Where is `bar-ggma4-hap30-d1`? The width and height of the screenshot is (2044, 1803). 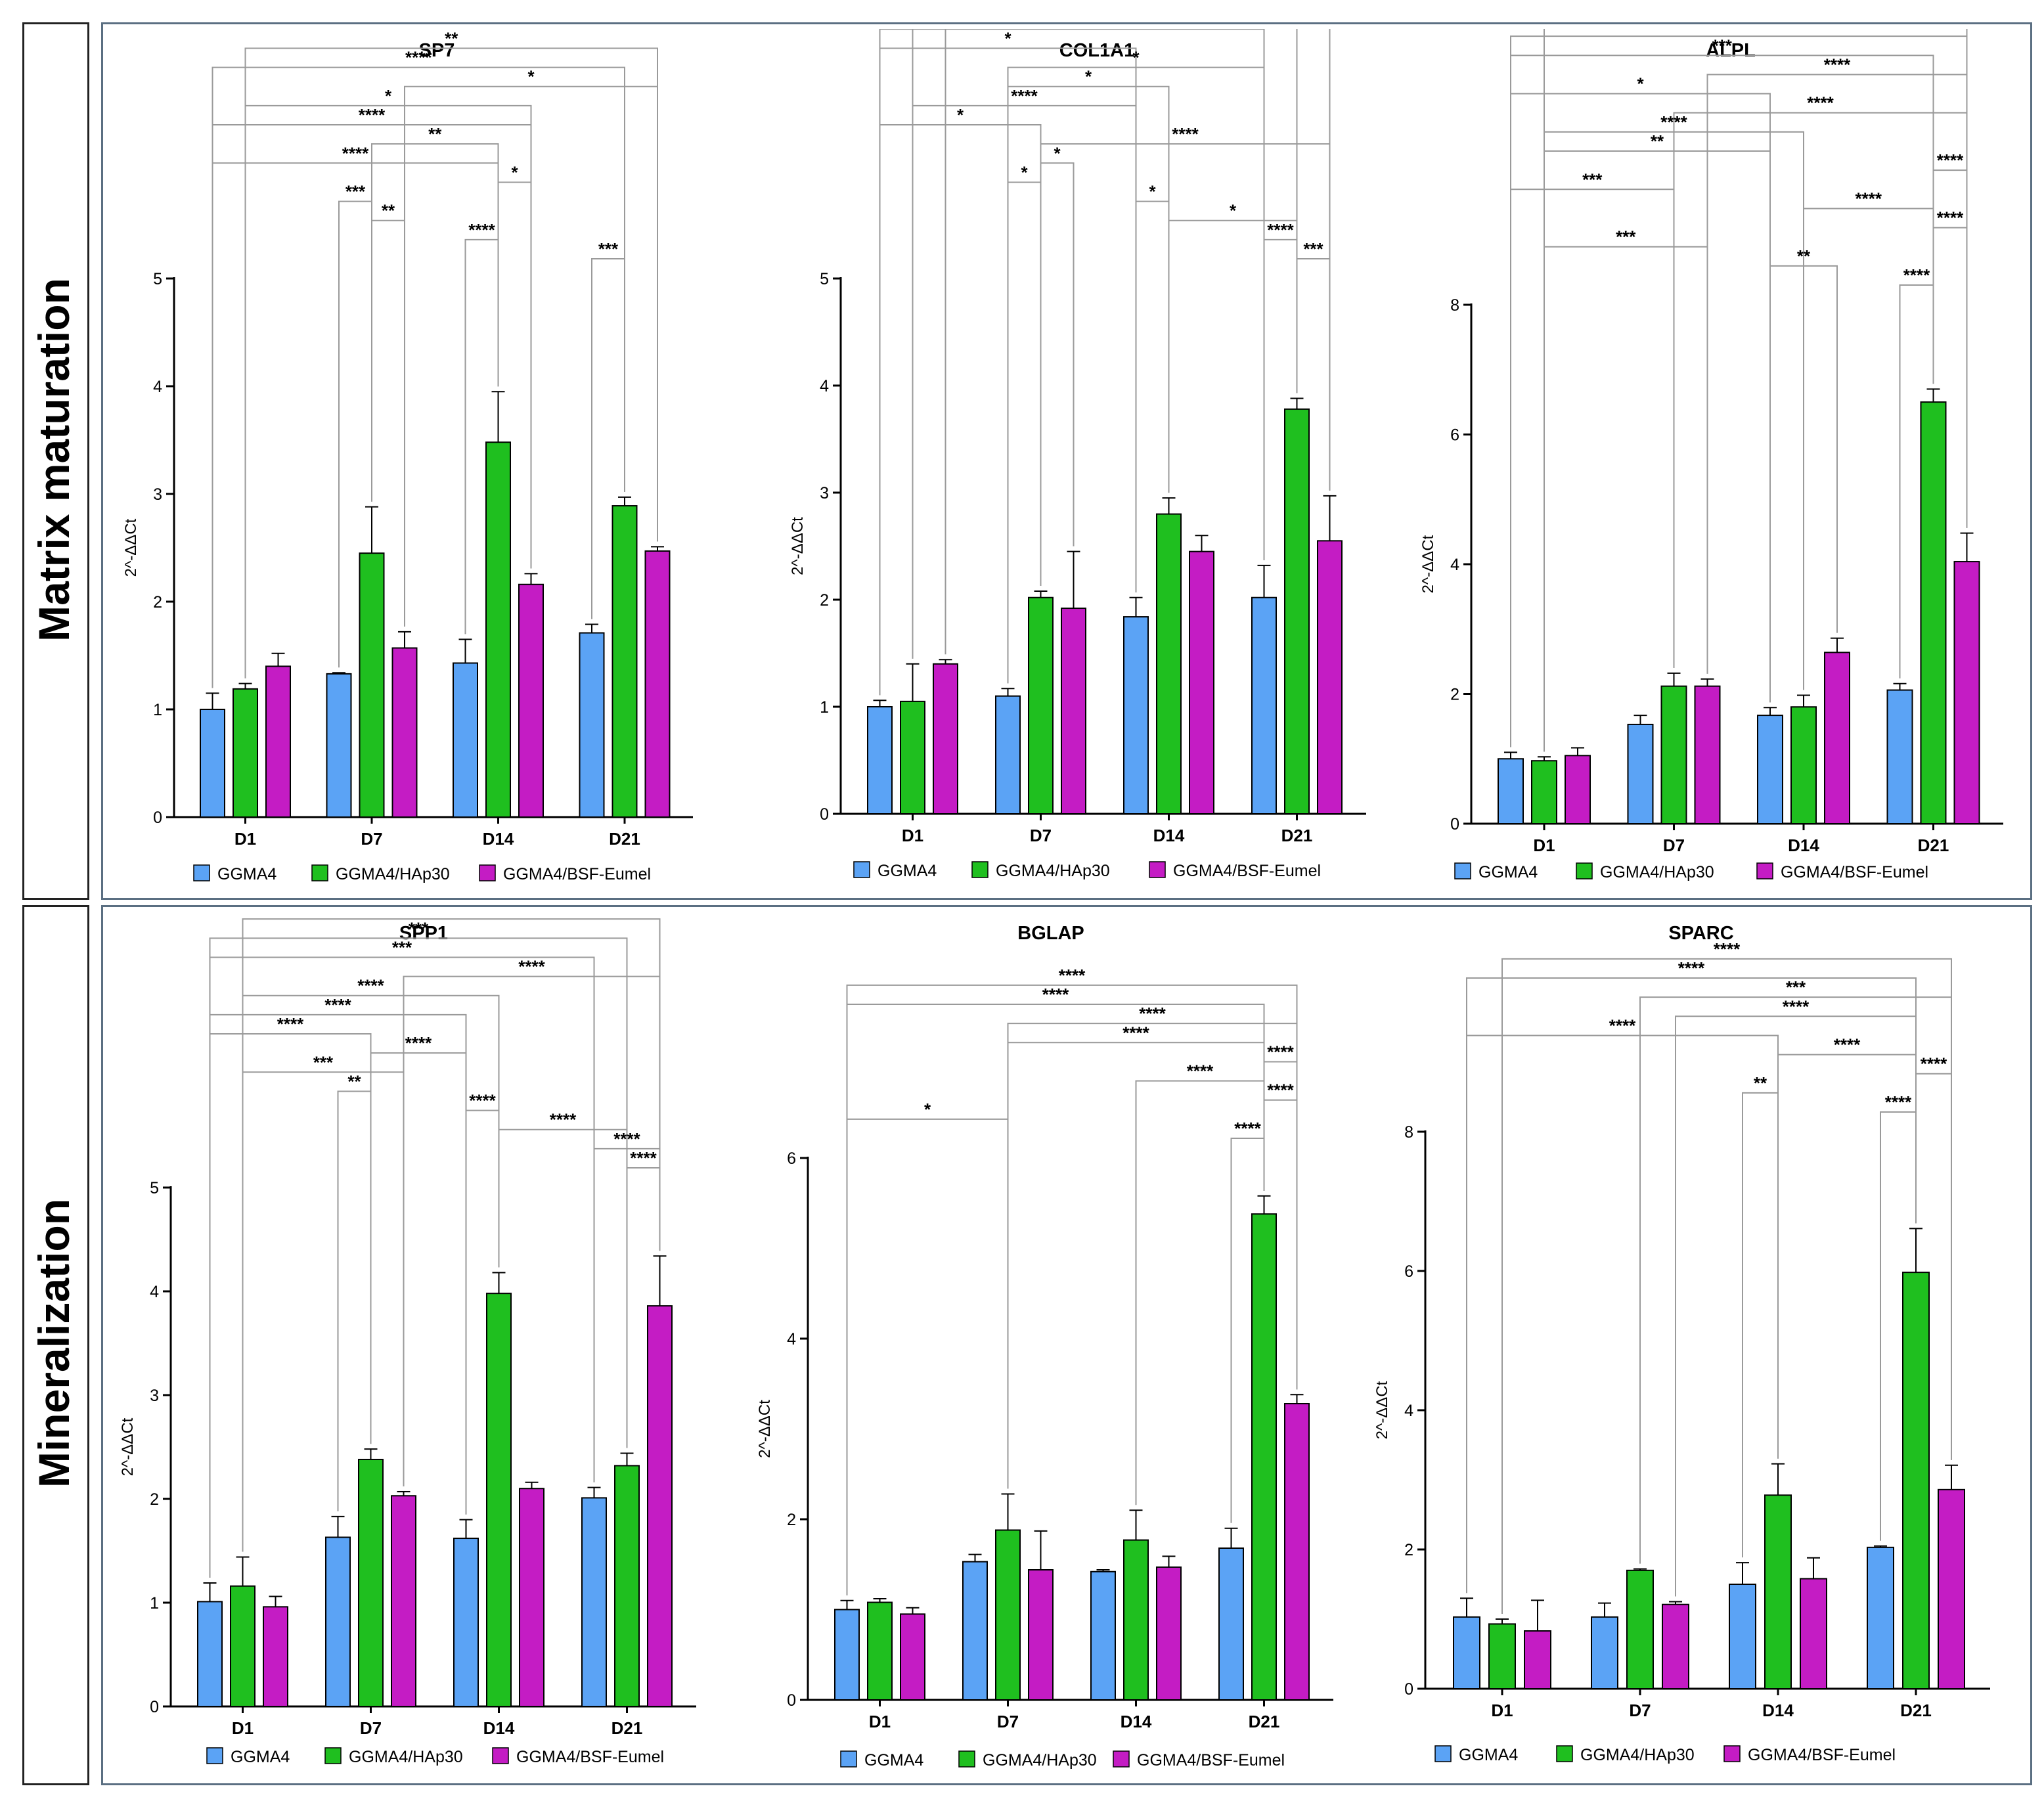 bar-ggma4-hap30-d1 is located at coordinates (880, 1651).